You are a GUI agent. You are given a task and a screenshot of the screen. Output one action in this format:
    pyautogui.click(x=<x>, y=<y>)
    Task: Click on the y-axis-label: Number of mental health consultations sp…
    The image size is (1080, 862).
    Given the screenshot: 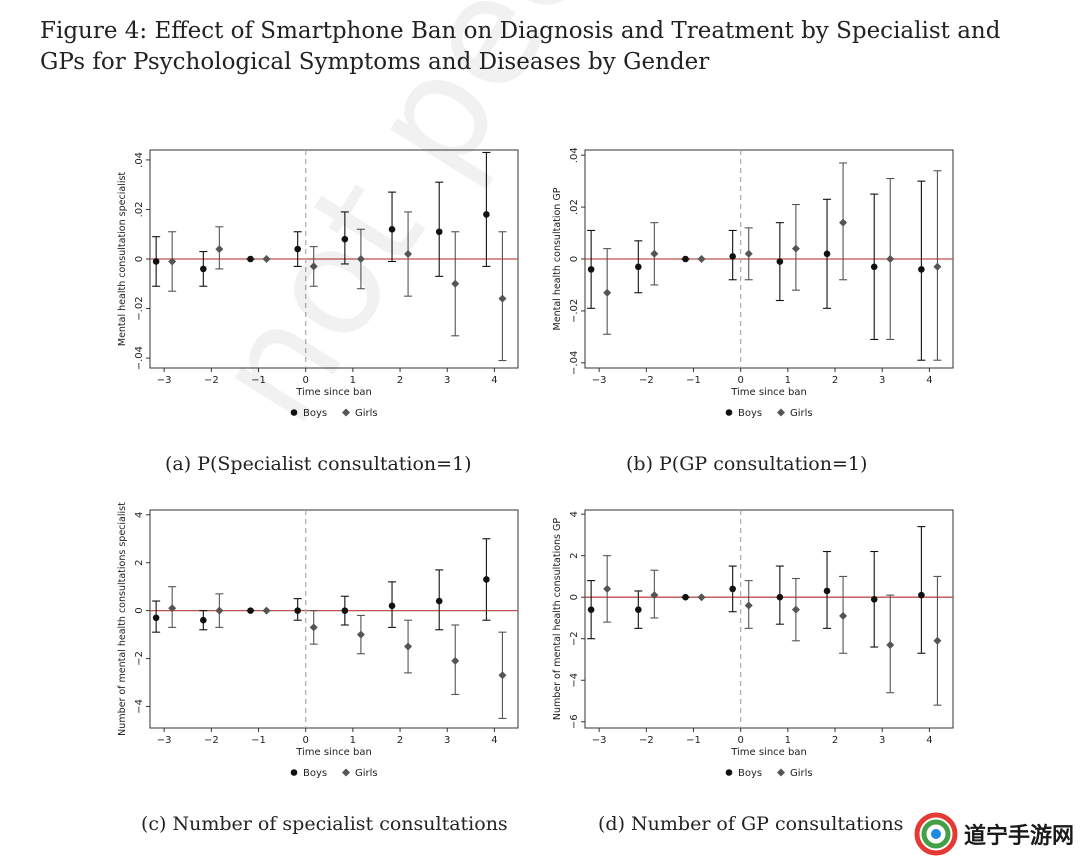 What is the action you would take?
    pyautogui.click(x=122, y=619)
    